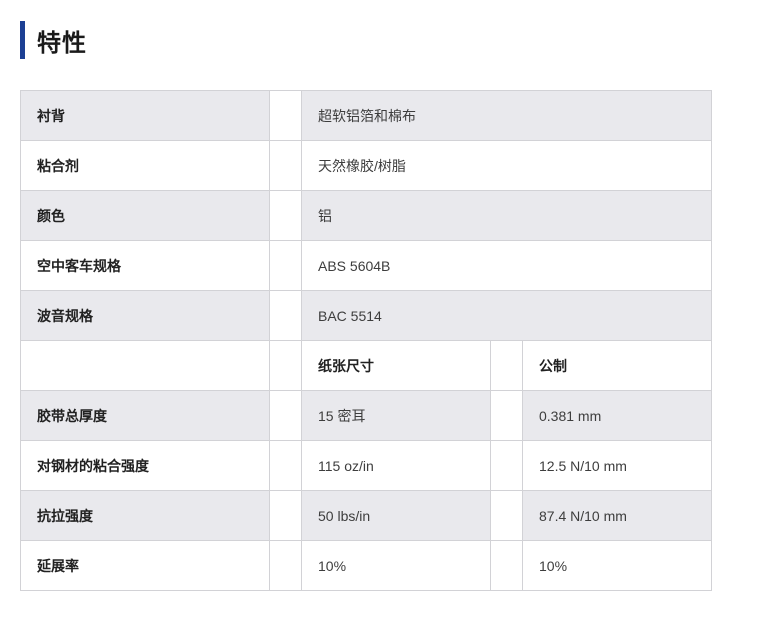  I want to click on spec-row-backing: 衬背 超软铝箔和棉布, so click(366, 116).